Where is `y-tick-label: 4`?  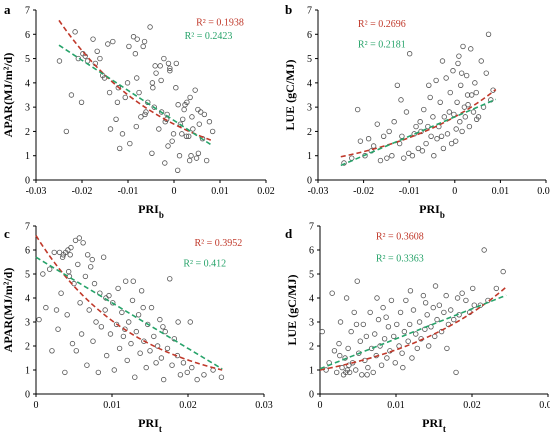
y-tick-label: 4 is located at coordinates (311, 299).